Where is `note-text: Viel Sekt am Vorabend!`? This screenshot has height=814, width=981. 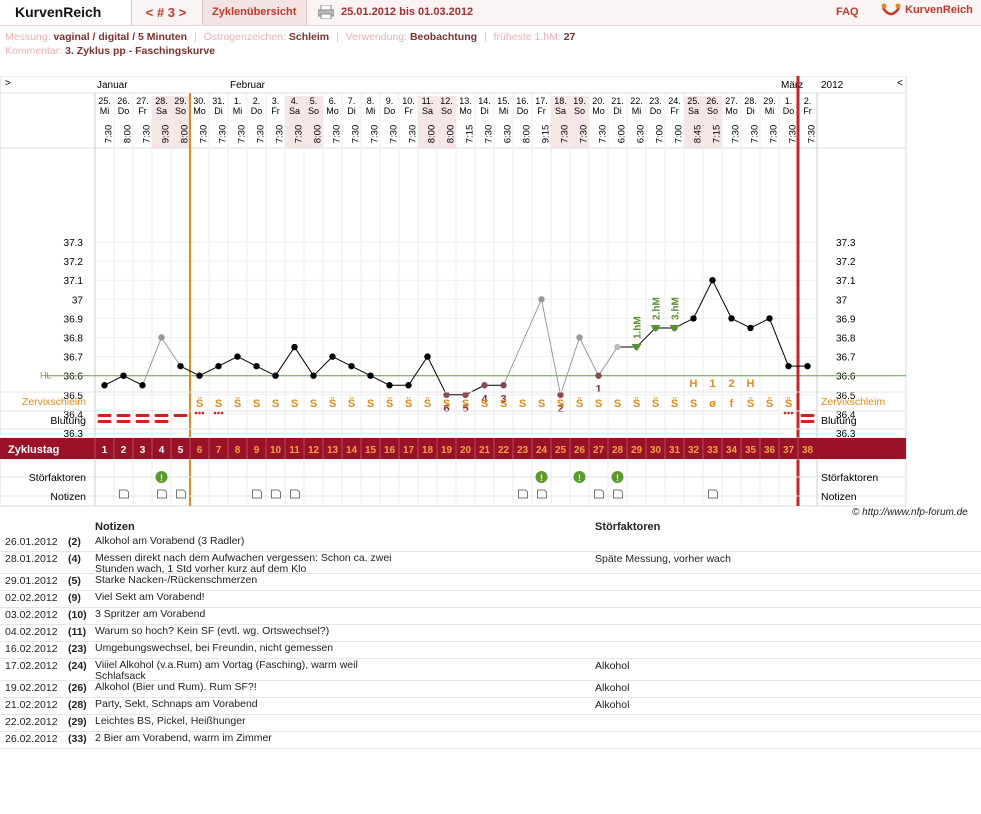 note-text: Viel Sekt am Vorabend! is located at coordinates (150, 597).